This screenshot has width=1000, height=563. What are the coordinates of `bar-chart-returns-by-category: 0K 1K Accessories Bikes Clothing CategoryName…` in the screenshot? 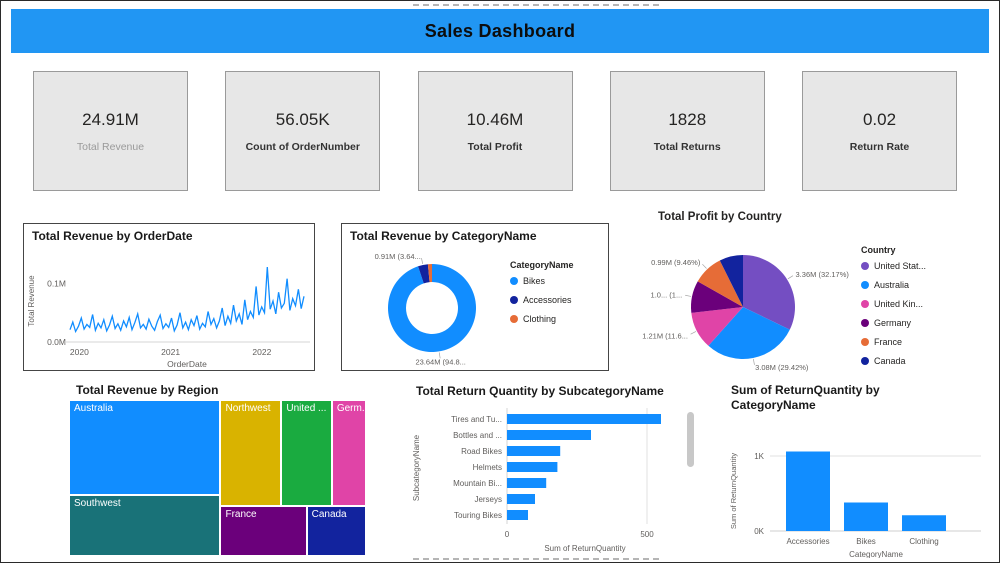 It's located at (859, 485).